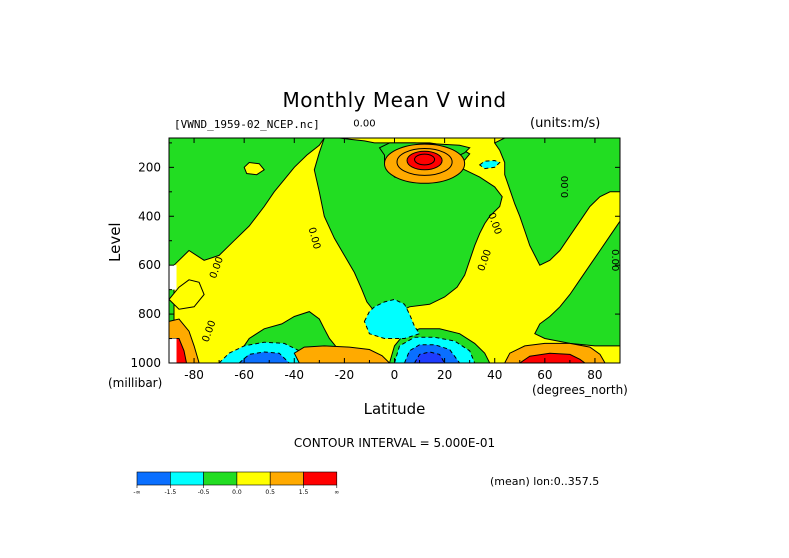 This screenshot has width=789, height=558. What do you see at coordinates (544, 375) in the screenshot?
I see `x-tick-label: 60` at bounding box center [544, 375].